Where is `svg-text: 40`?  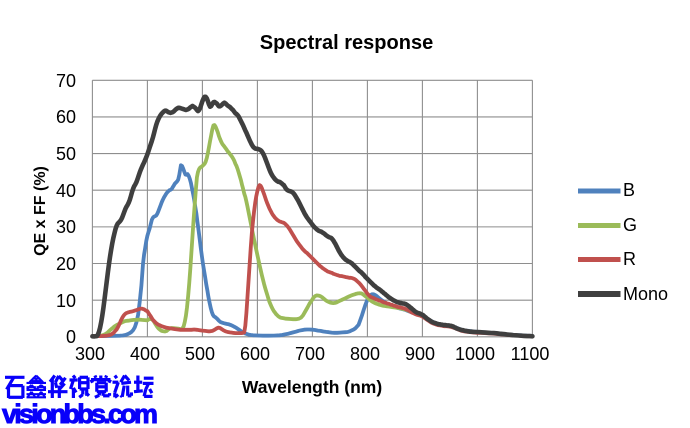
svg-text: 40 is located at coordinates (66, 191).